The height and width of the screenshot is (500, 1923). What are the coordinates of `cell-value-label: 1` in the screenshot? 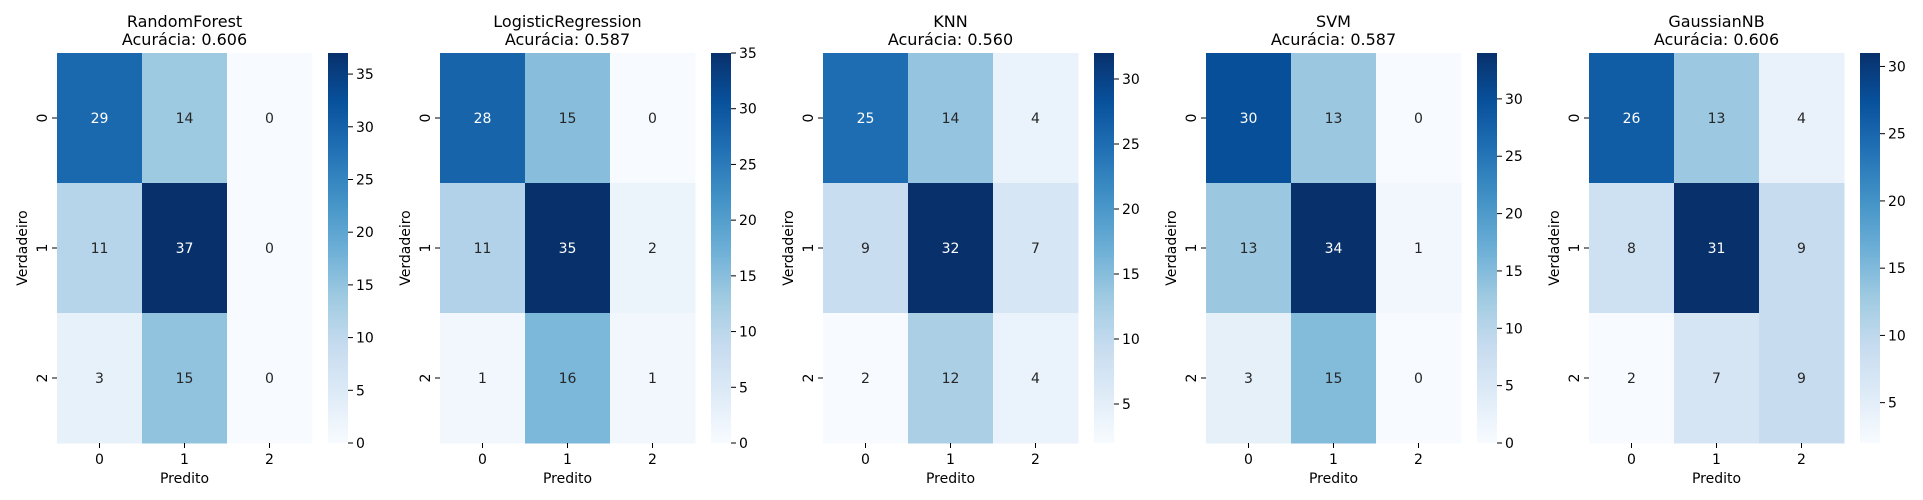 It's located at (1418, 249).